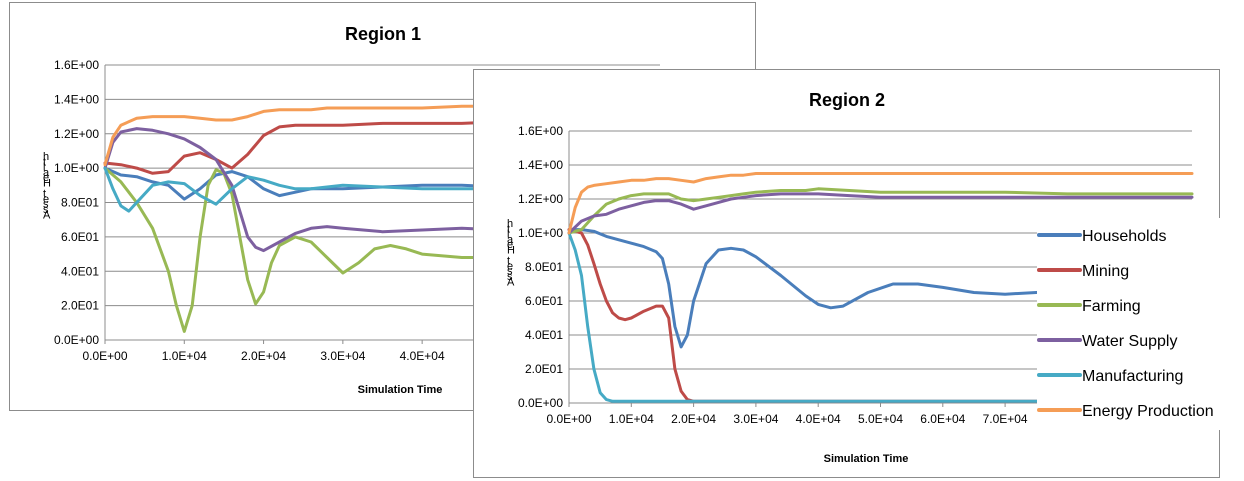 The image size is (1244, 481). What do you see at coordinates (383, 34) in the screenshot?
I see `chart-title: Region 1` at bounding box center [383, 34].